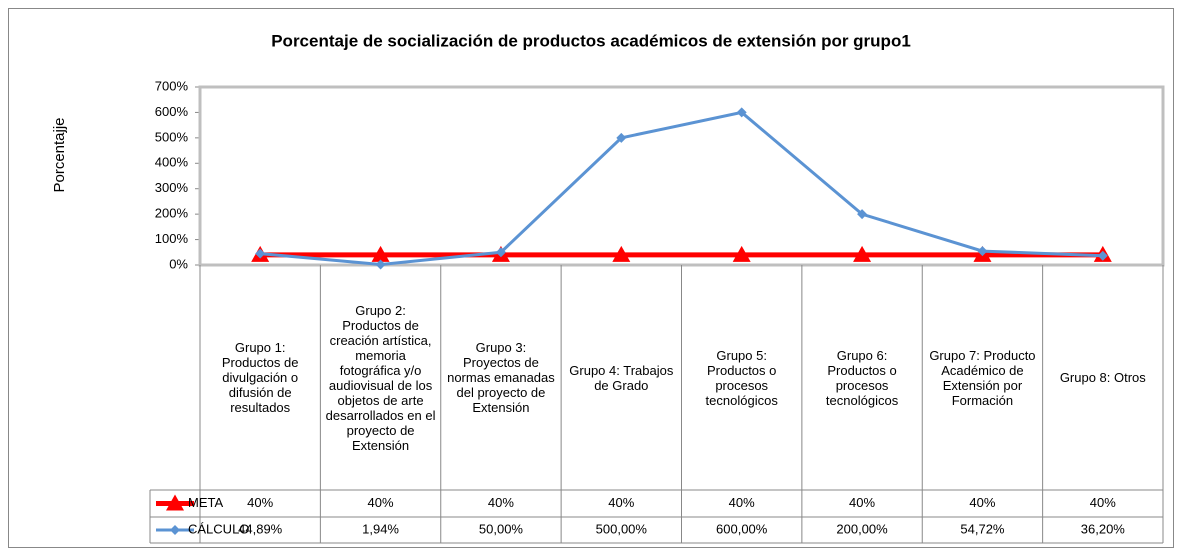 The width and height of the screenshot is (1182, 554). Describe the element at coordinates (260, 528) in the screenshot. I see `table-value: 44,89%` at that location.